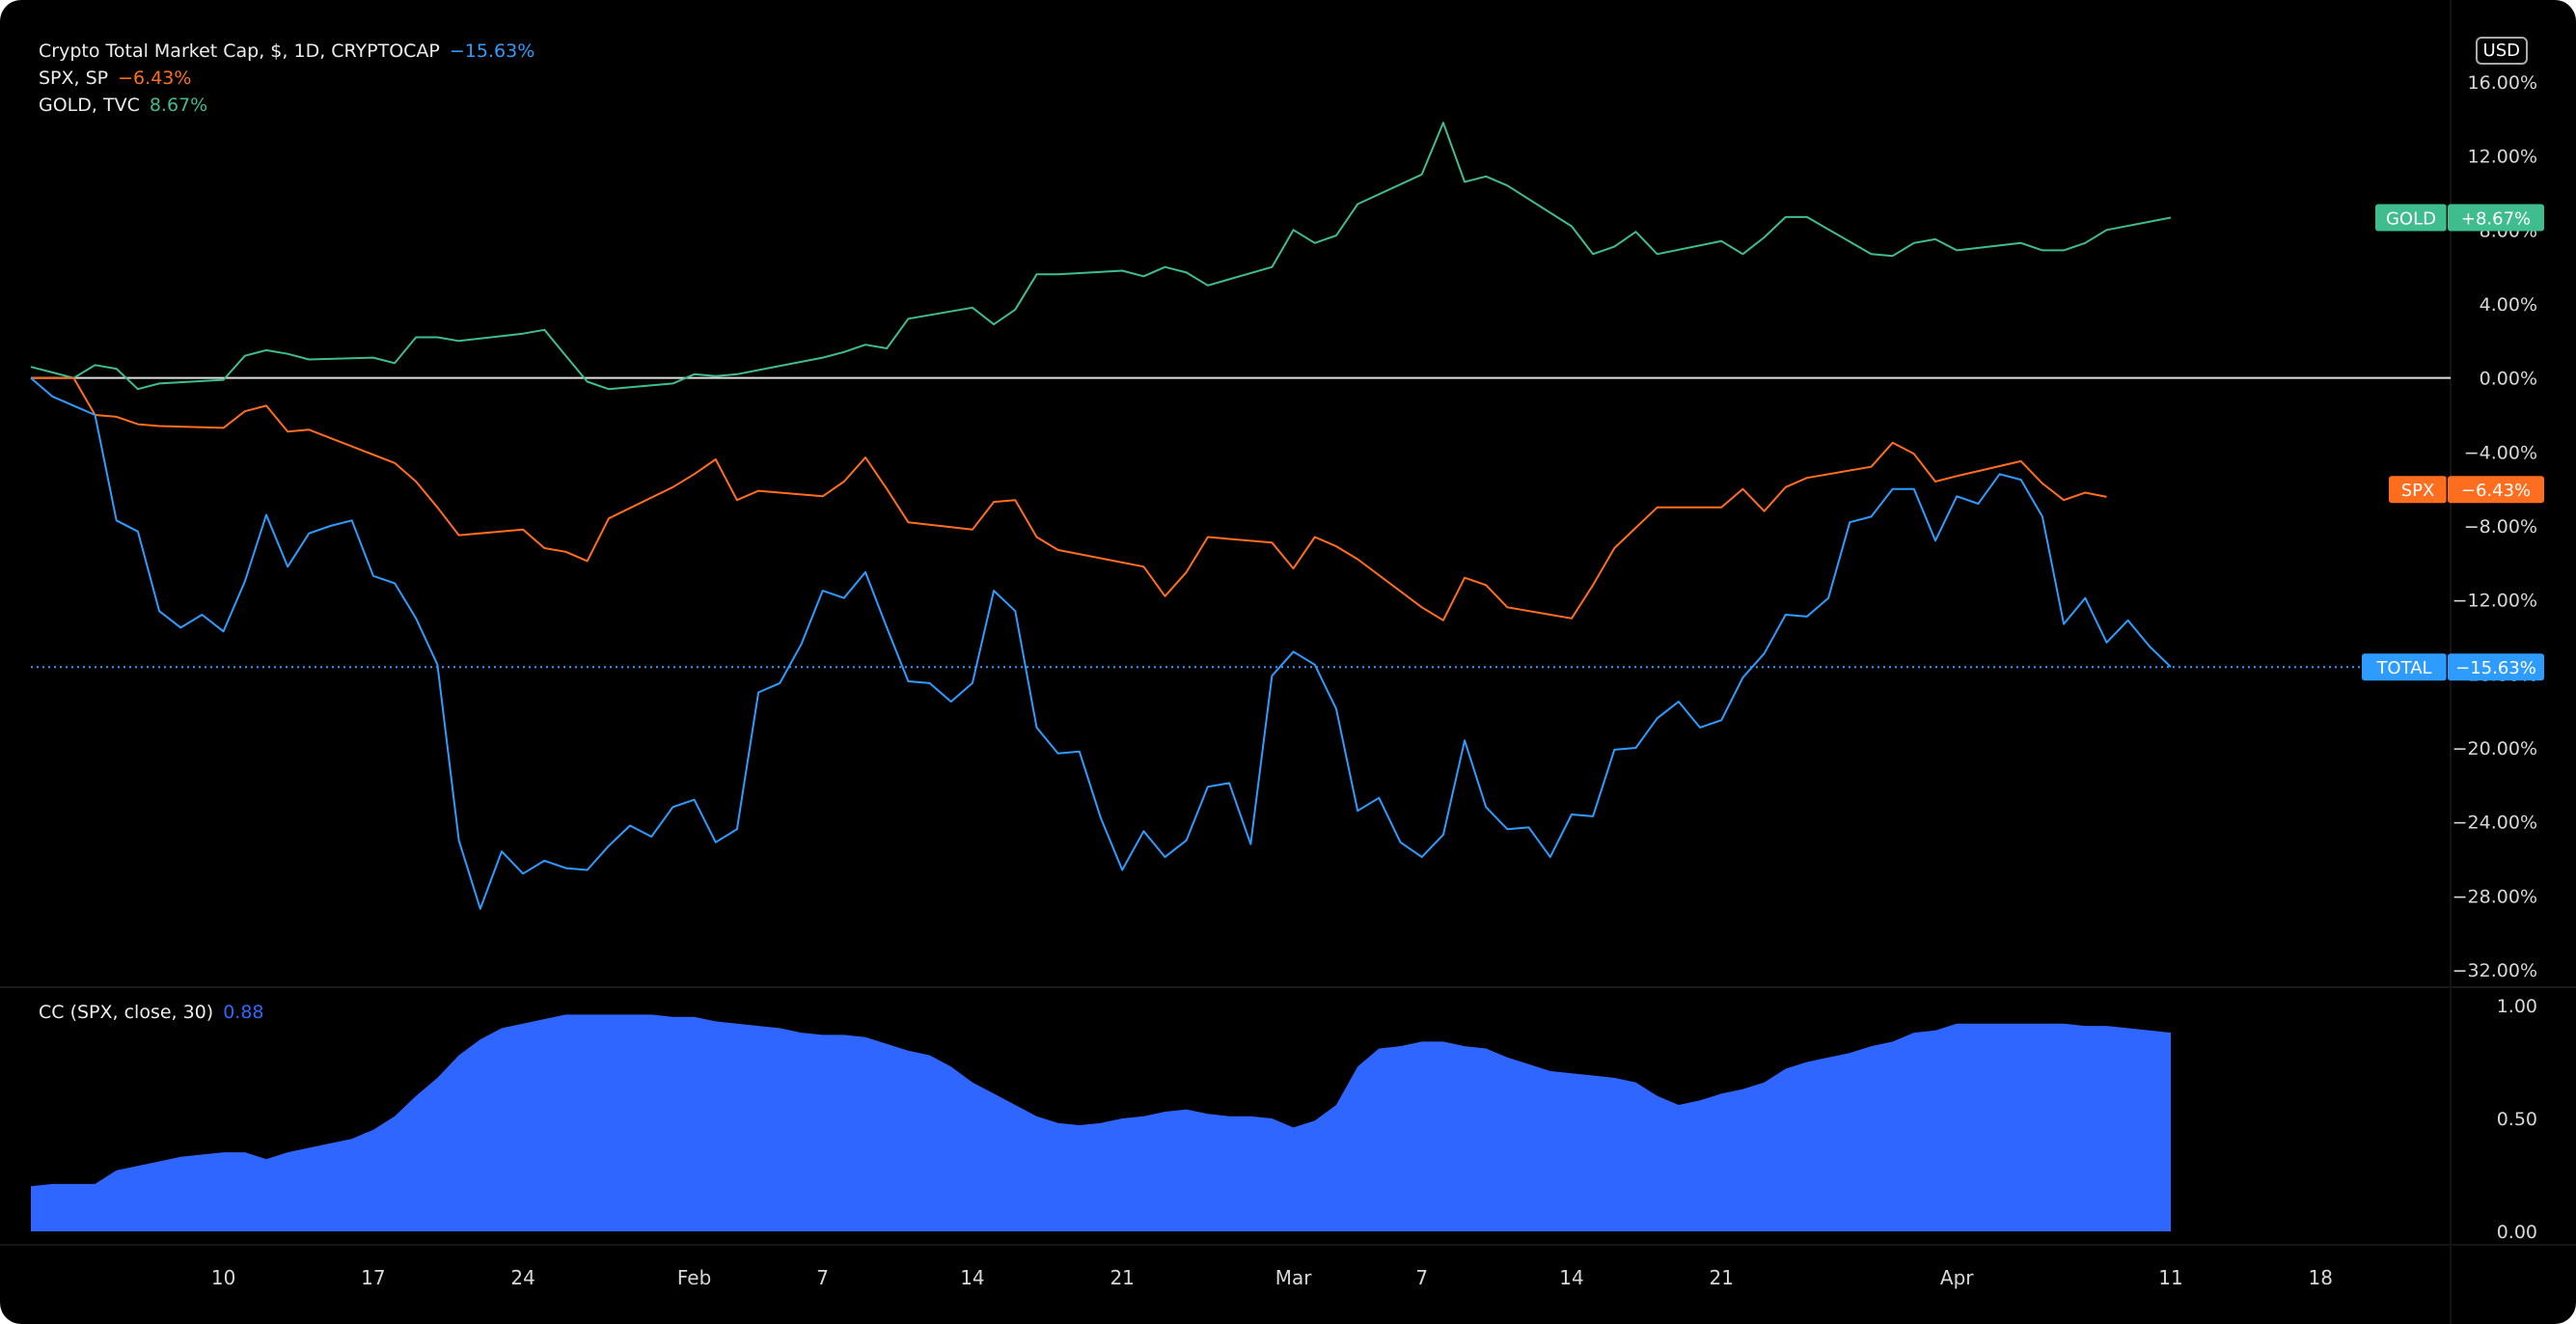 The width and height of the screenshot is (2576, 1324). What do you see at coordinates (2495, 748) in the screenshot?
I see `y-tick-label: −20.00%` at bounding box center [2495, 748].